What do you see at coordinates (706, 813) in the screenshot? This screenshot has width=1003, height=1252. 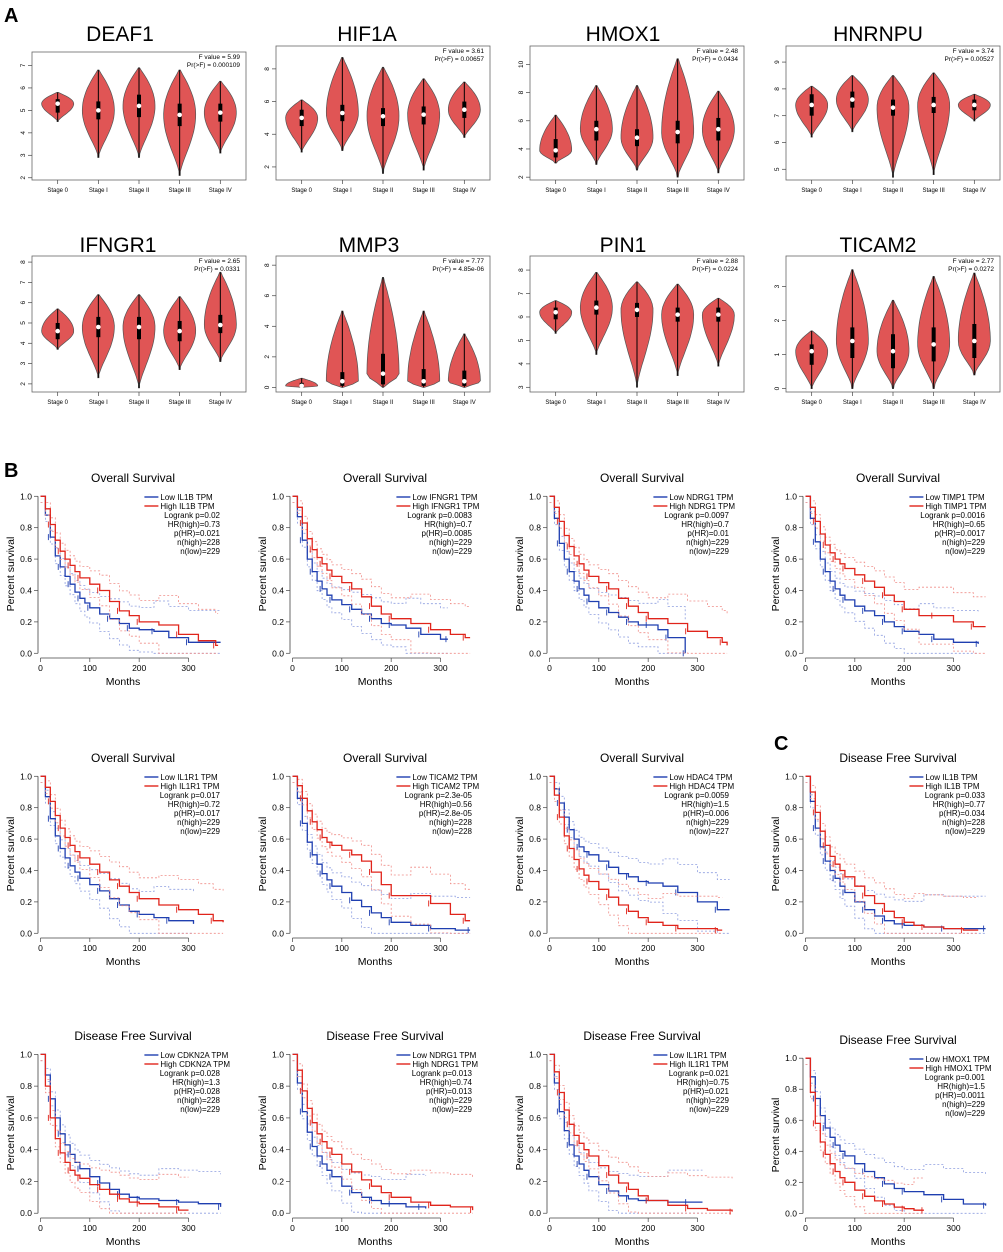 I see `stat-line: p(HR)=0.006` at bounding box center [706, 813].